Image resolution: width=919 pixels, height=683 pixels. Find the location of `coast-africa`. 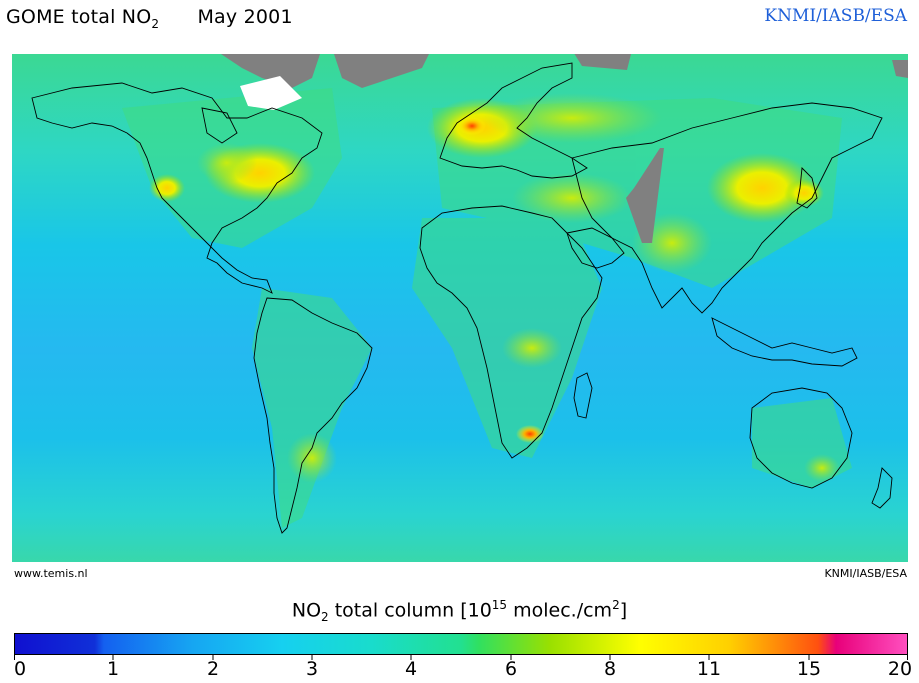

coast-africa is located at coordinates (511, 332).